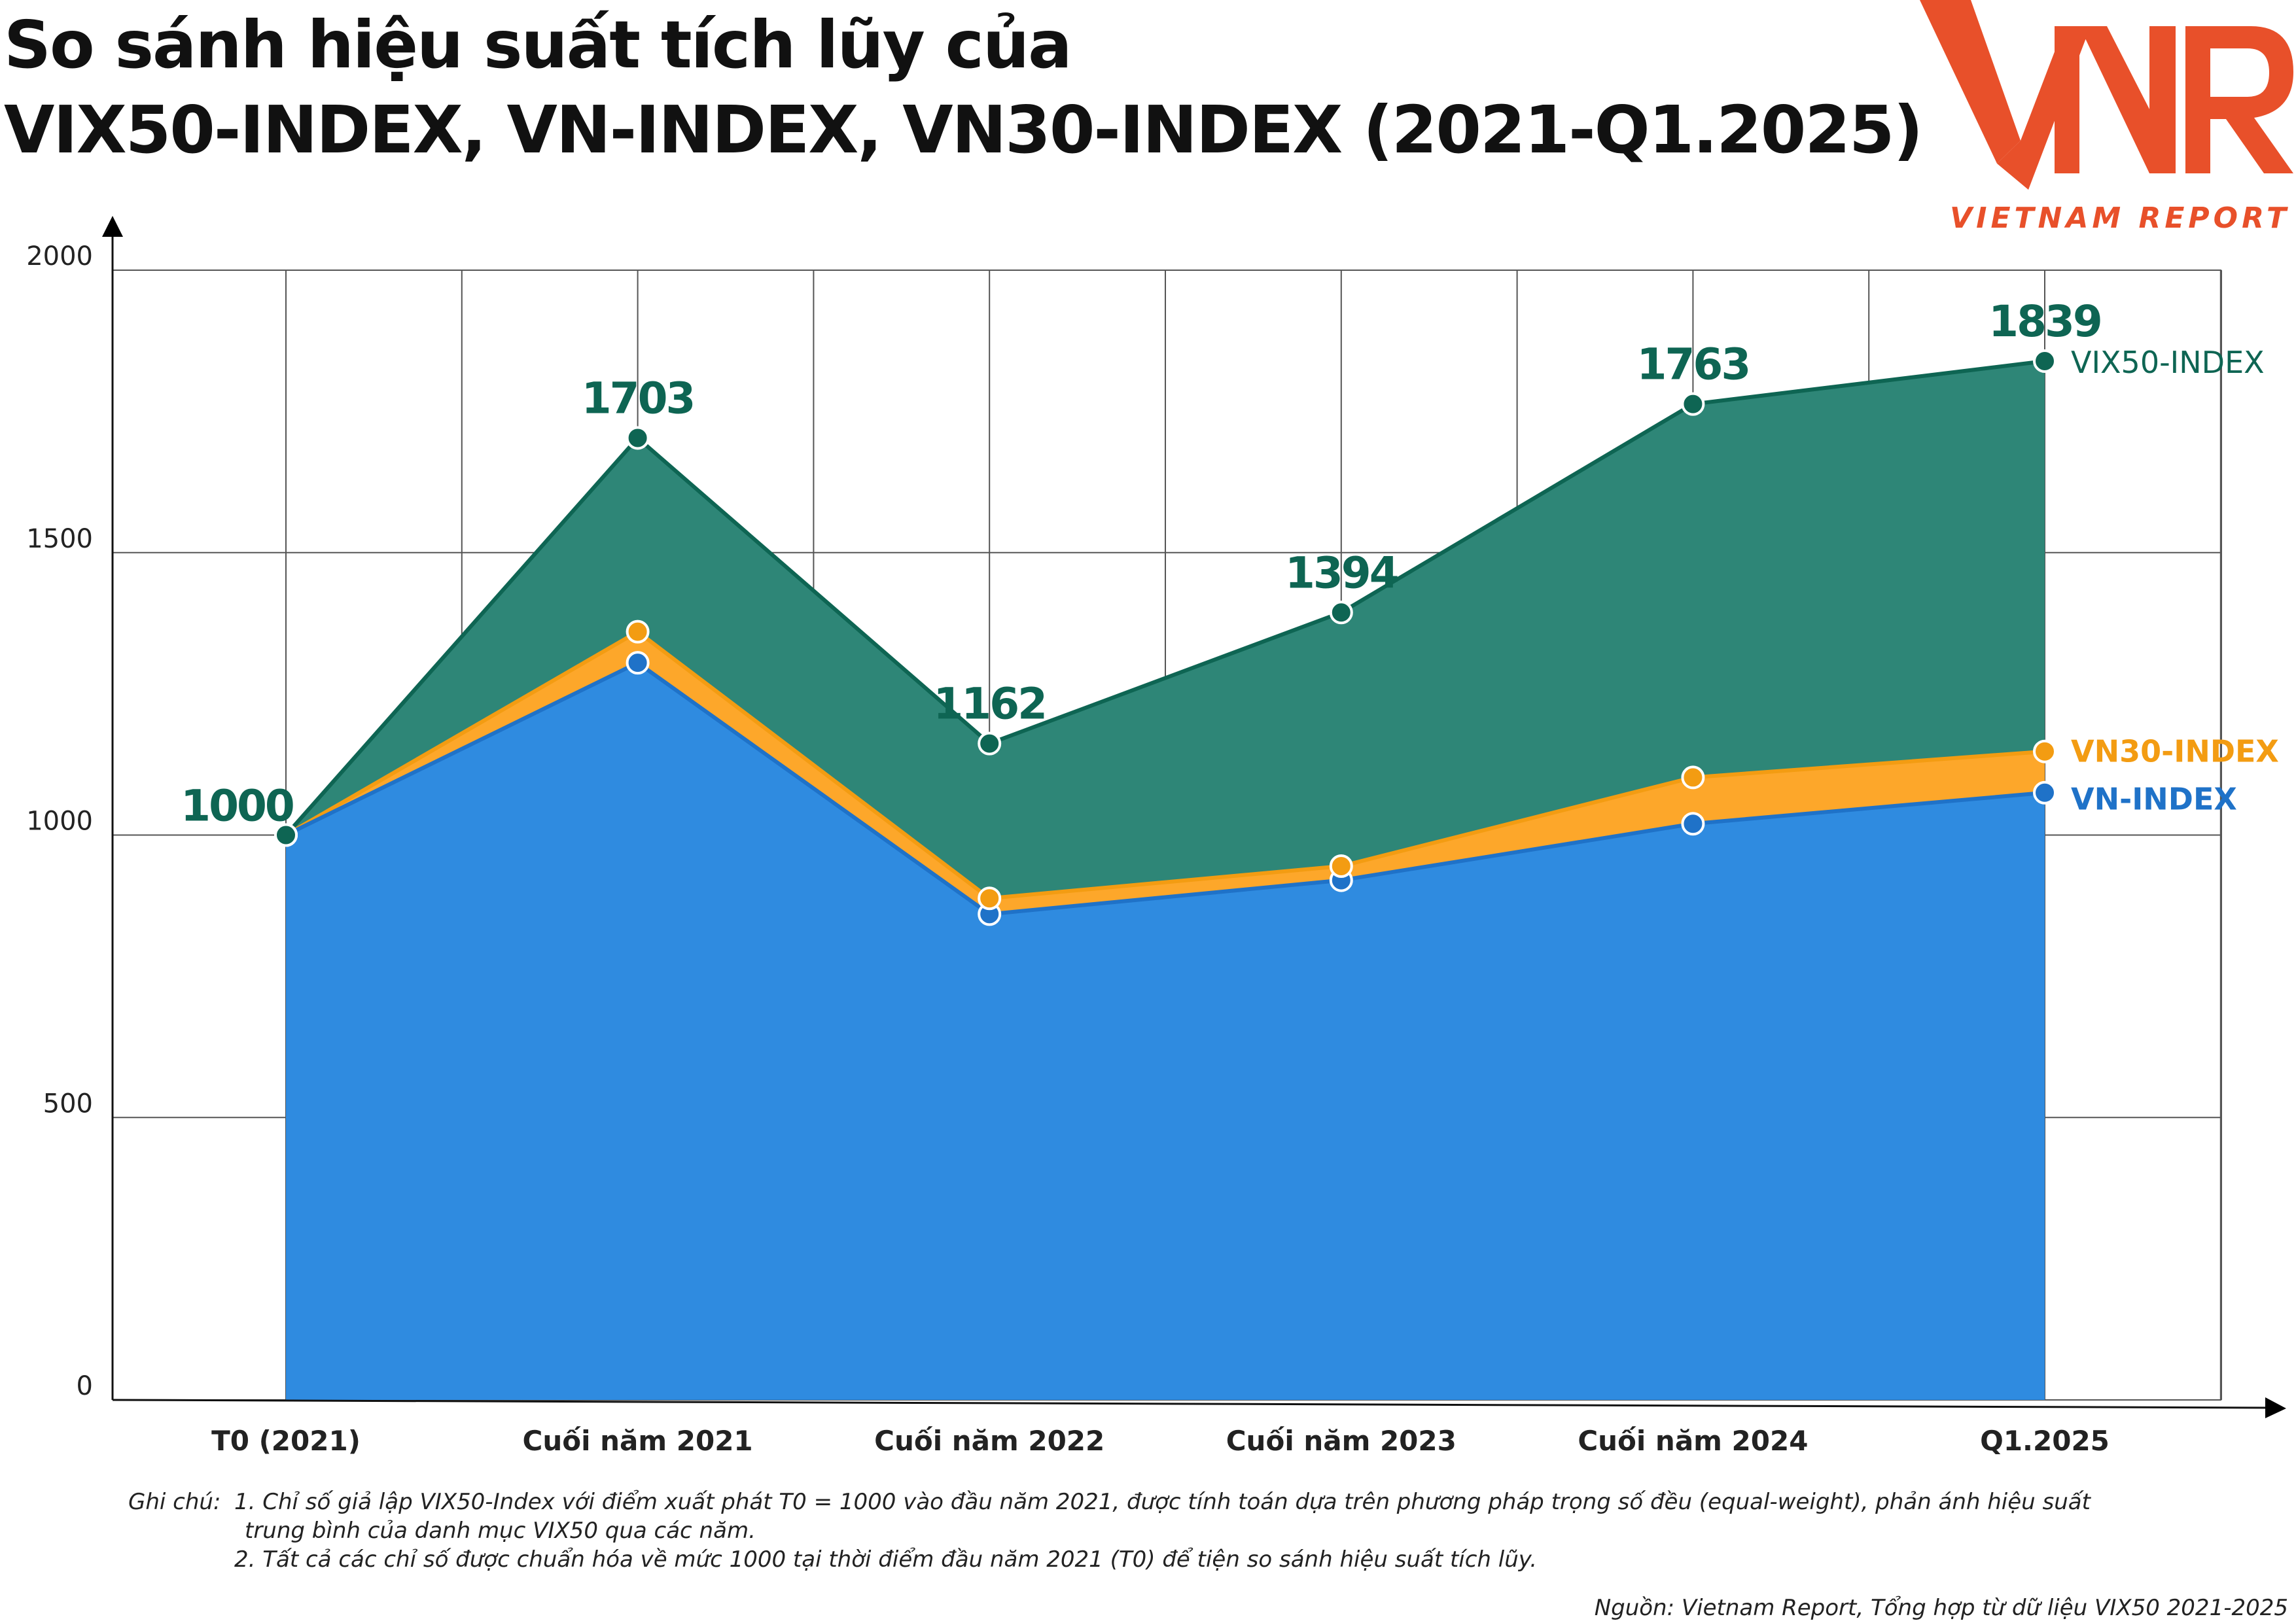 The height and width of the screenshot is (1623, 2296). Describe the element at coordinates (2045, 1441) in the screenshot. I see `x-tick-label: Q1.2025` at that location.